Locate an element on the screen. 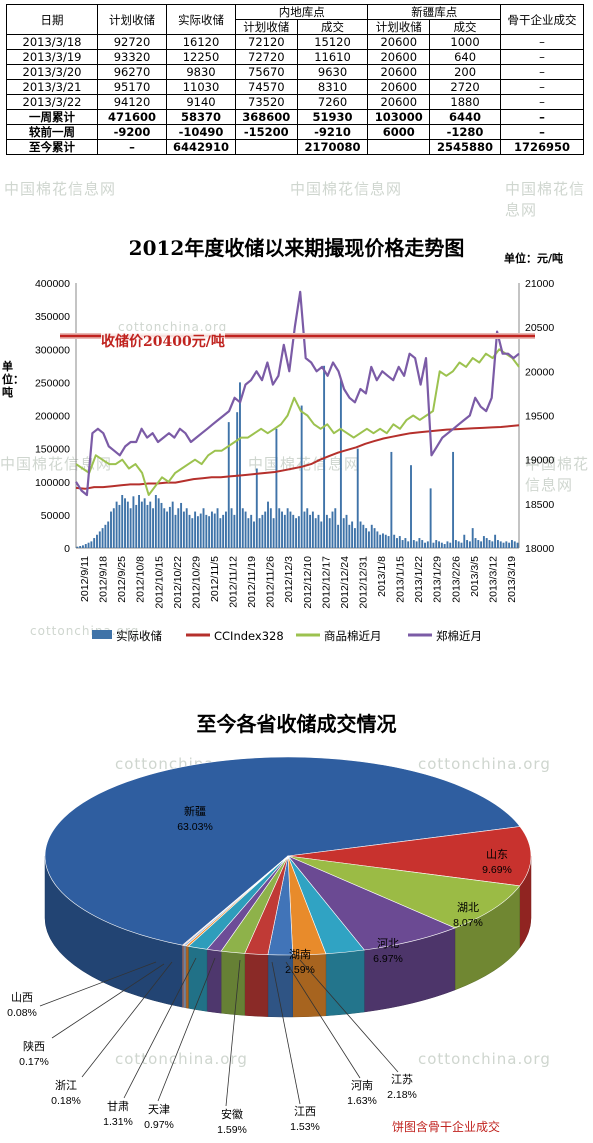 The width and height of the screenshot is (593, 1143). table-cell: 72120 is located at coordinates (266, 42).